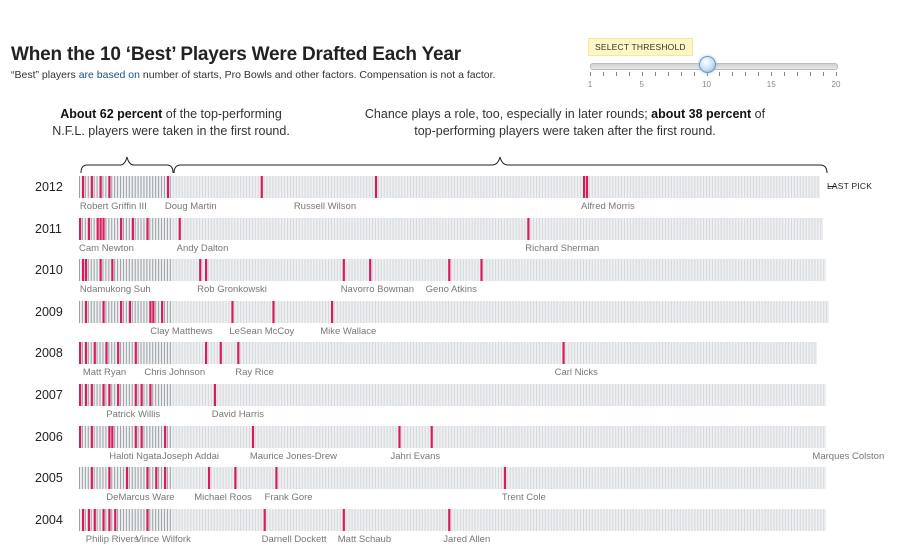 Image resolution: width=900 pixels, height=546 pixels. Describe the element at coordinates (109, 75) in the screenshot. I see `subtitle-link: are based on` at that location.